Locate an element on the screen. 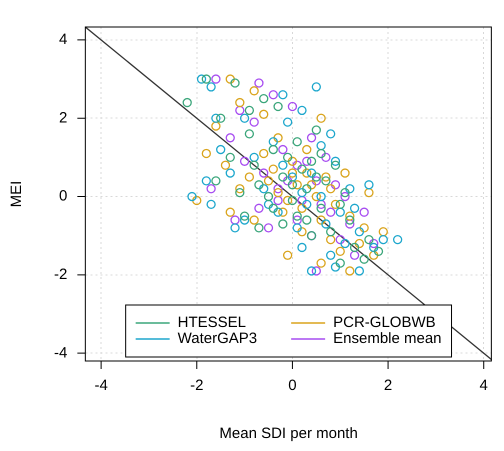 The image size is (504, 451). x-tick-label: -2 is located at coordinates (197, 385).